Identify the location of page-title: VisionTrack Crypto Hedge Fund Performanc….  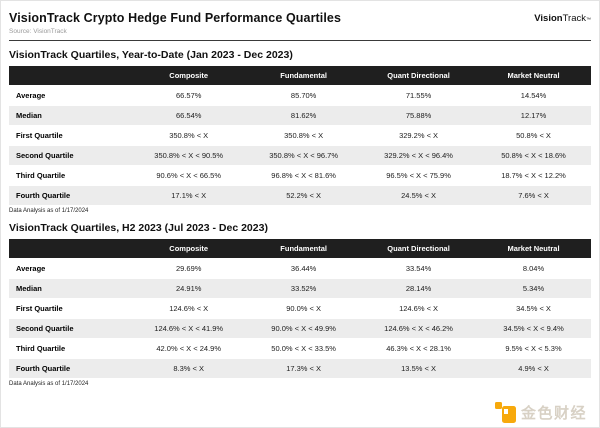
(175, 18).